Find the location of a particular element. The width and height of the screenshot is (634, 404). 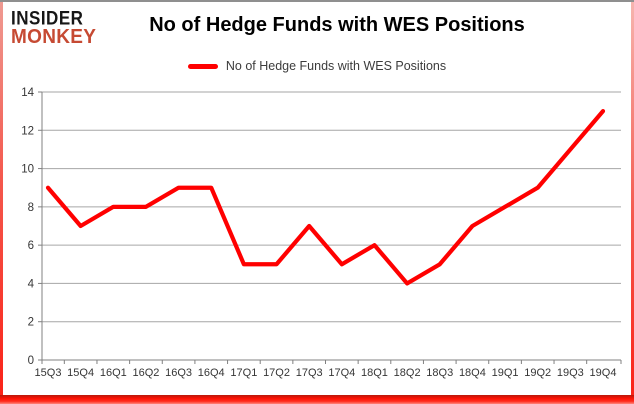

chart-title: No of Hedge Funds with WES Positions is located at coordinates (337, 25).